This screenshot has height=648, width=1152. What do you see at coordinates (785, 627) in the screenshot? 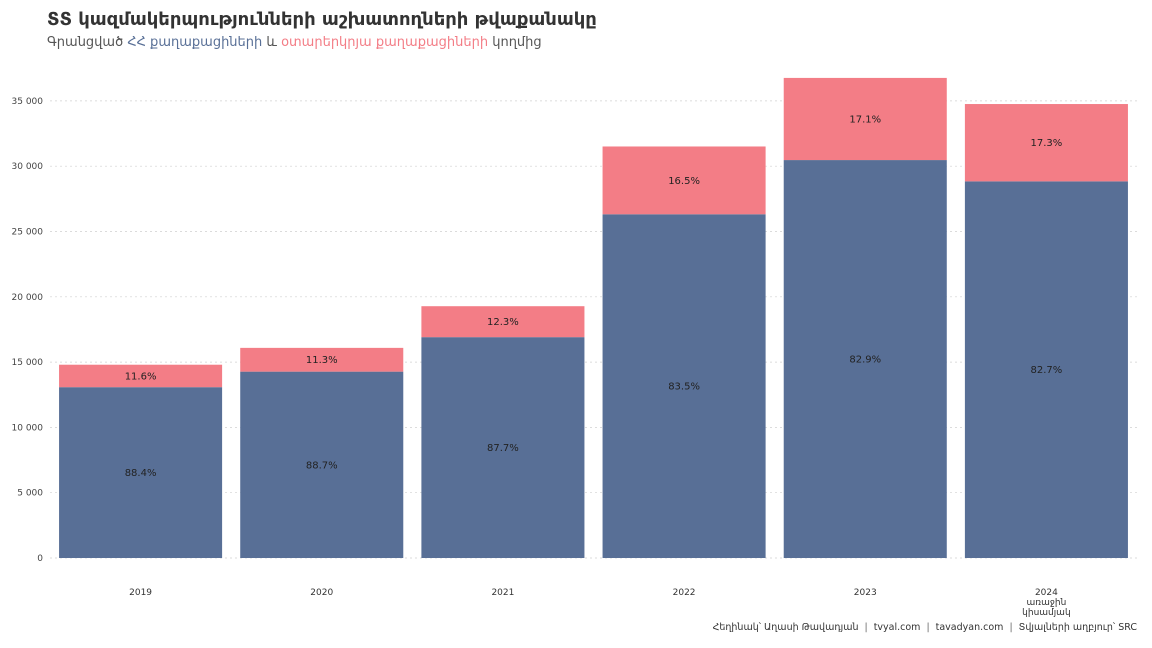
I see `caption-author: Հեղինակ՝ Աղասի Թավադյան` at bounding box center [785, 627].